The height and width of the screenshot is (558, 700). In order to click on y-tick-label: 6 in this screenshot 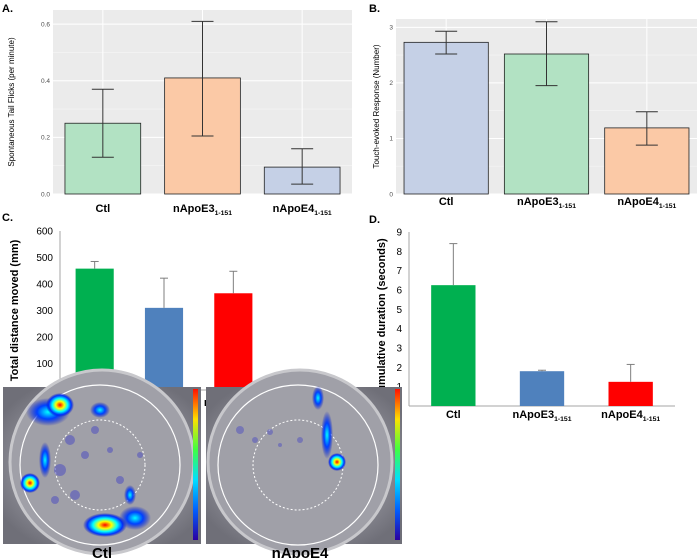, I will do `click(399, 291)`.